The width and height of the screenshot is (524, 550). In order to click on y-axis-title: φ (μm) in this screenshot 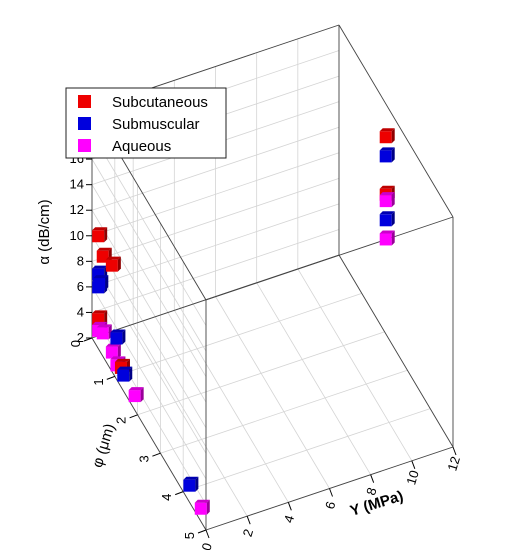, I will do `click(103, 446)`.